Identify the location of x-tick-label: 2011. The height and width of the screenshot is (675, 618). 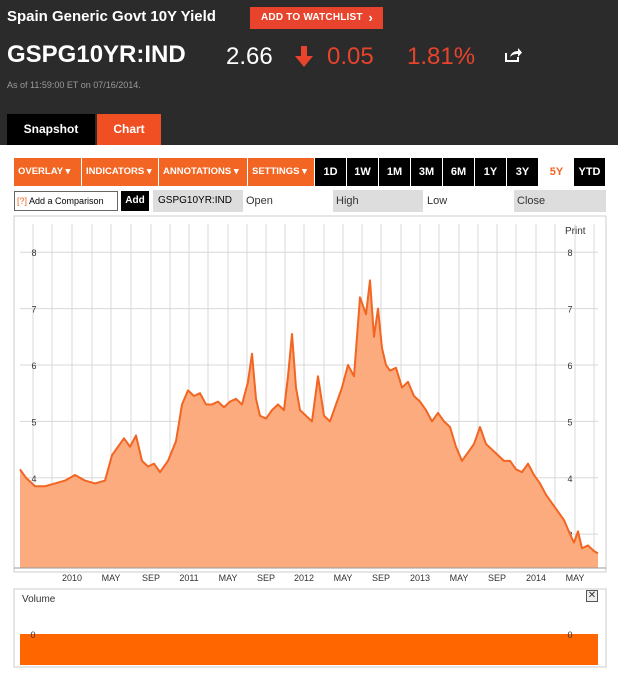
(188, 578).